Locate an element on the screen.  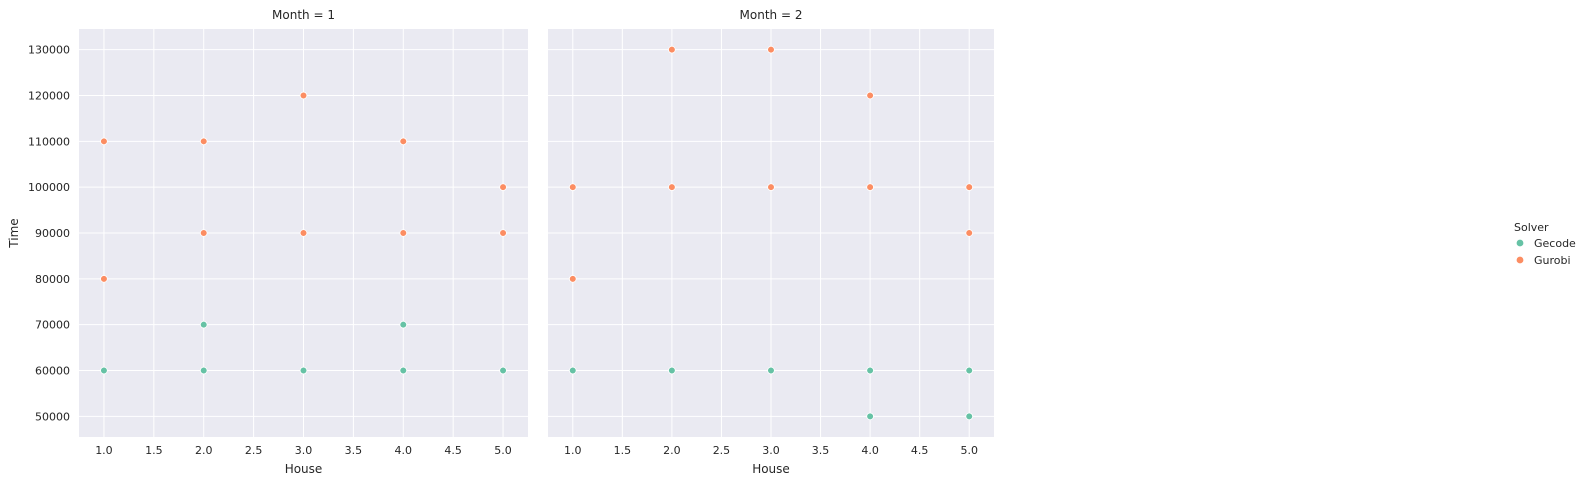
y-tick-label: 60000 is located at coordinates (52, 371).